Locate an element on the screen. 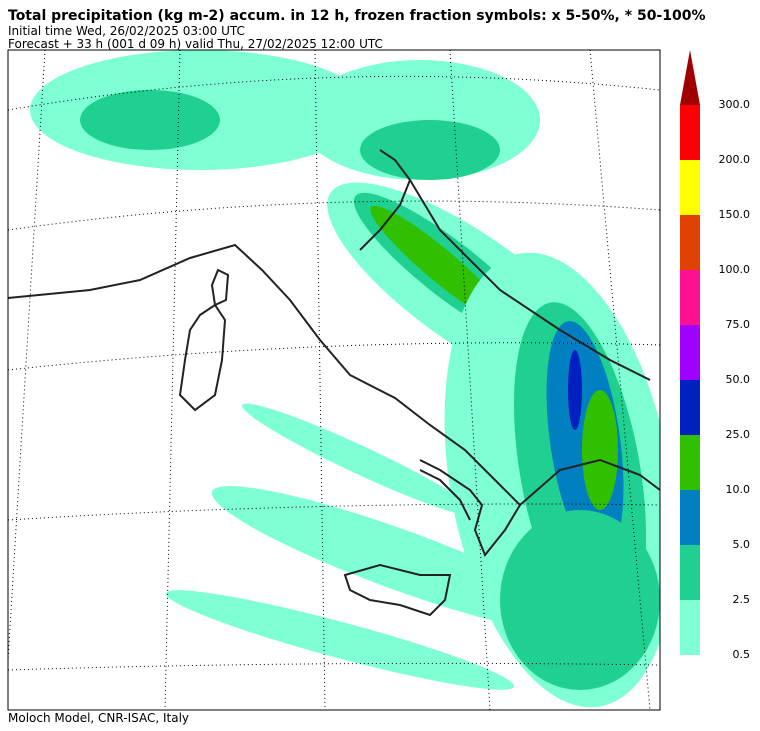  colorbar-label: 150.0 is located at coordinates (735, 214).